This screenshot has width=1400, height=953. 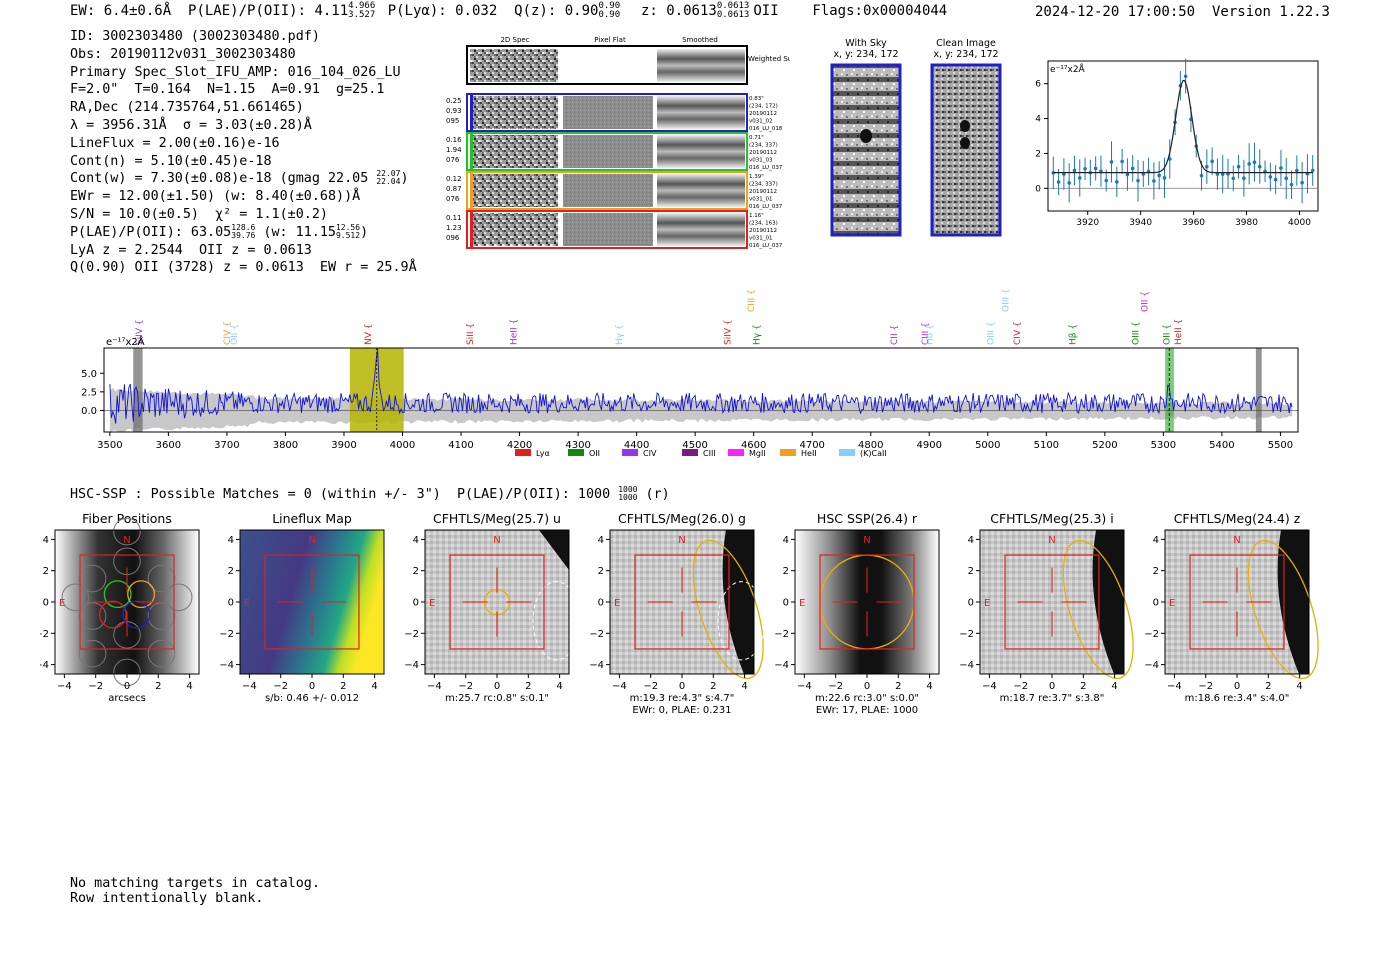 What do you see at coordinates (620, 334) in the screenshot?
I see `emission-line-name: Hγ {` at bounding box center [620, 334].